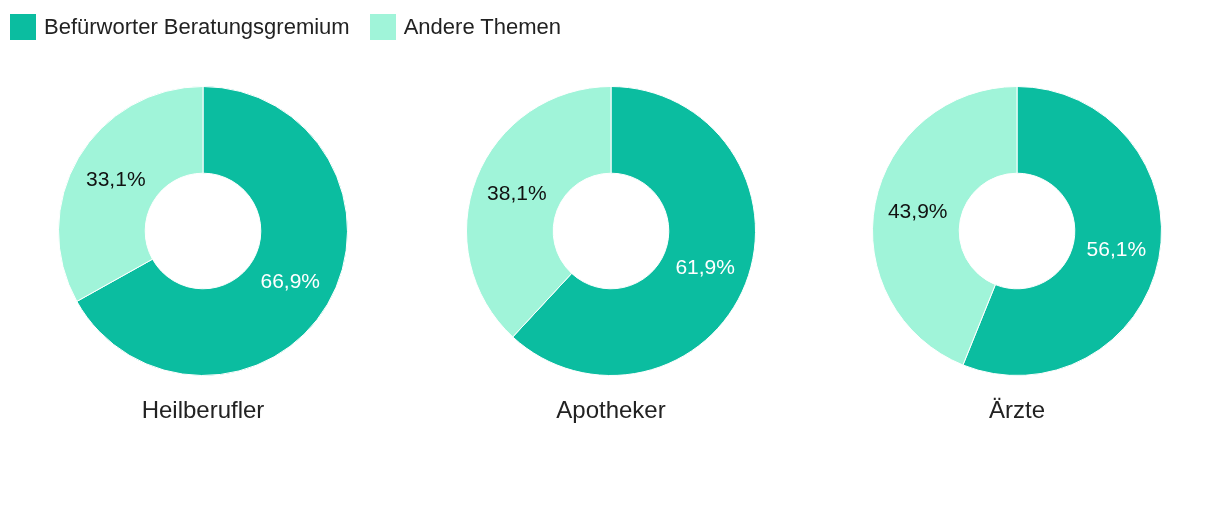  What do you see at coordinates (611, 410) in the screenshot?
I see `text: Apotheker` at bounding box center [611, 410].